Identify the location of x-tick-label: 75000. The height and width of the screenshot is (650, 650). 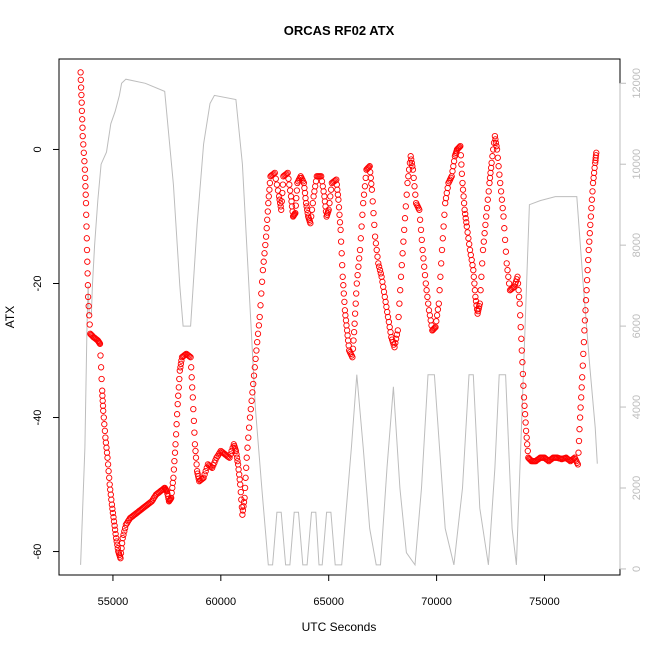
(544, 602).